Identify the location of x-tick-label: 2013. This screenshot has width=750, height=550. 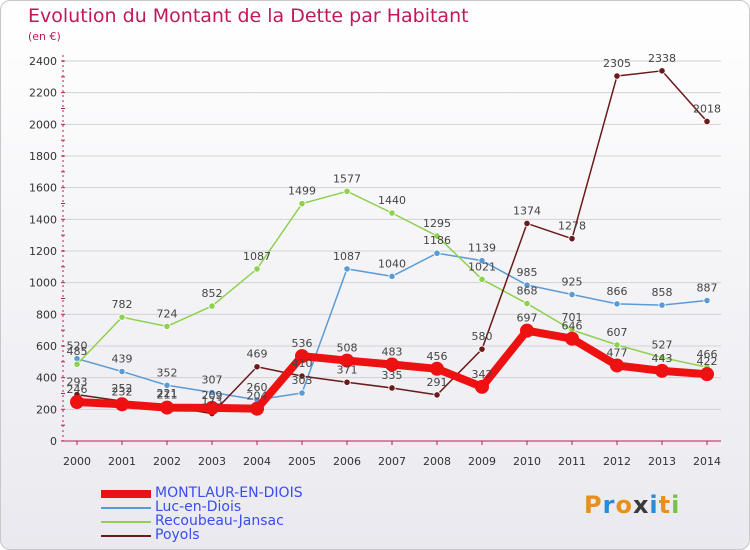
(662, 461).